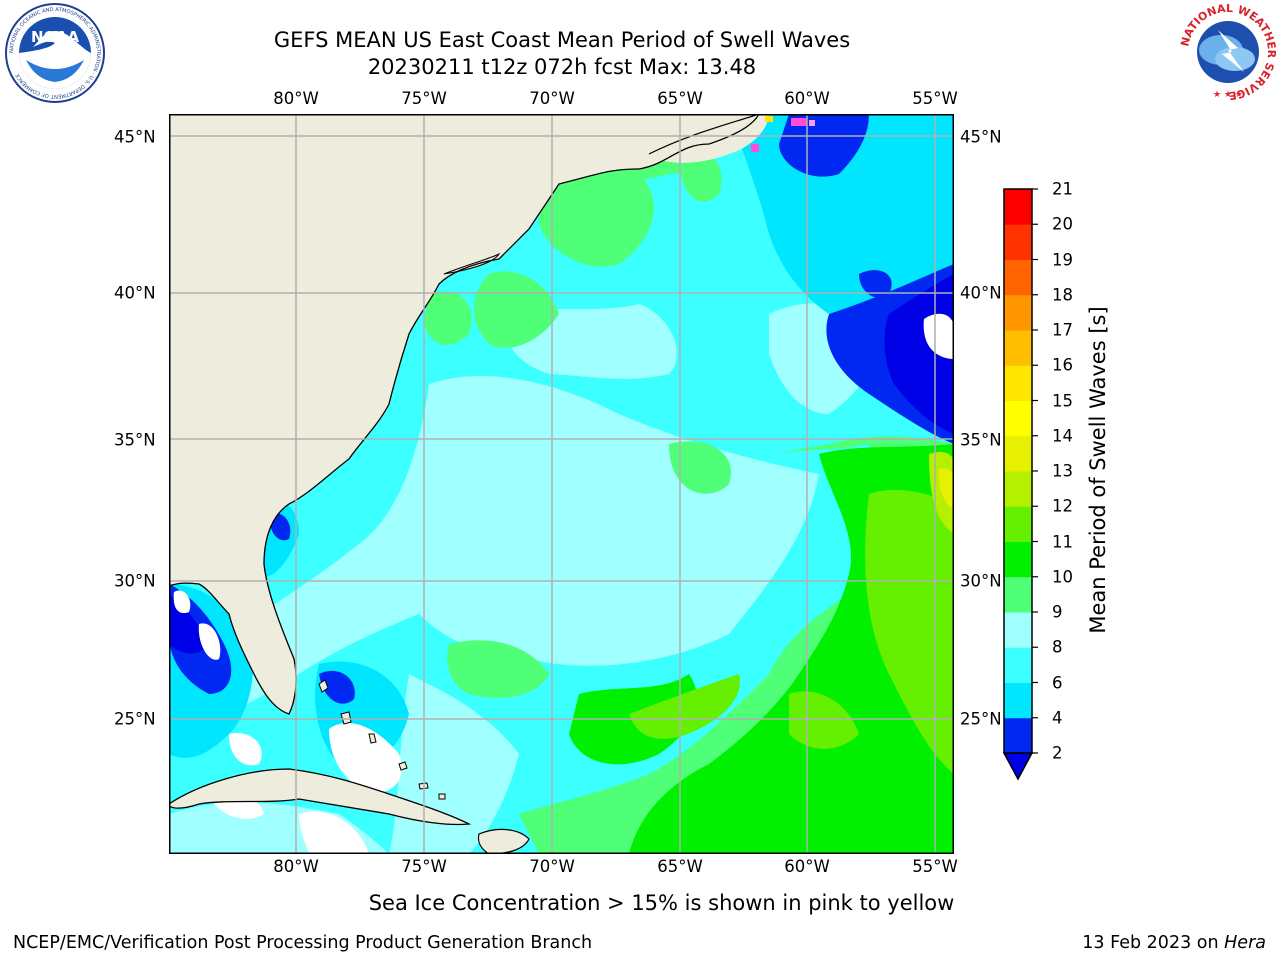 Image resolution: width=1280 pixels, height=960 pixels. Describe the element at coordinates (552, 98) in the screenshot. I see `lon-label-top-70w: 70°W` at that location.